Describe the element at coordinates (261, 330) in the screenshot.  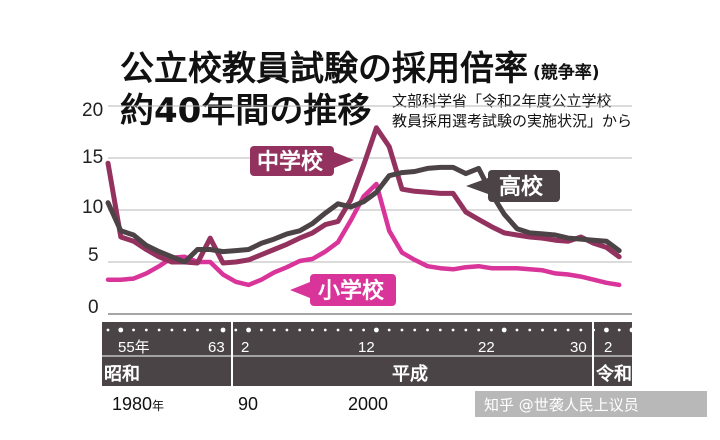
I see `year-tick-mark-1991` at that location.